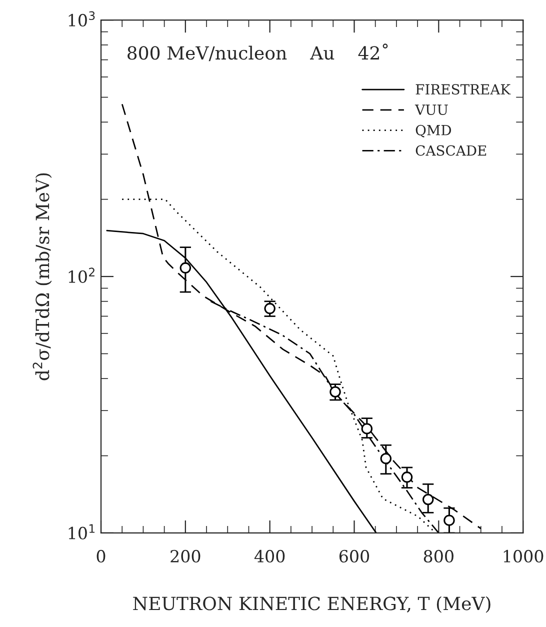 The height and width of the screenshot is (627, 546). Describe the element at coordinates (524, 556) in the screenshot. I see `x-tick-label: 1000` at that location.